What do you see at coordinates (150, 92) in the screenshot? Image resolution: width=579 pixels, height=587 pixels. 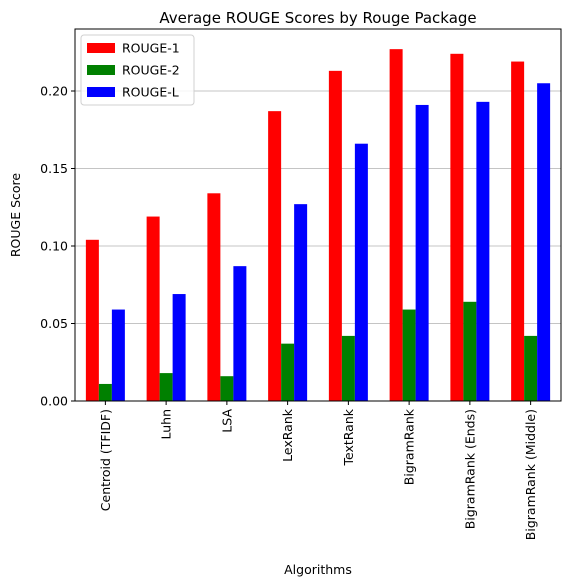 I see `legend-label: ROUGE-L` at bounding box center [150, 92].